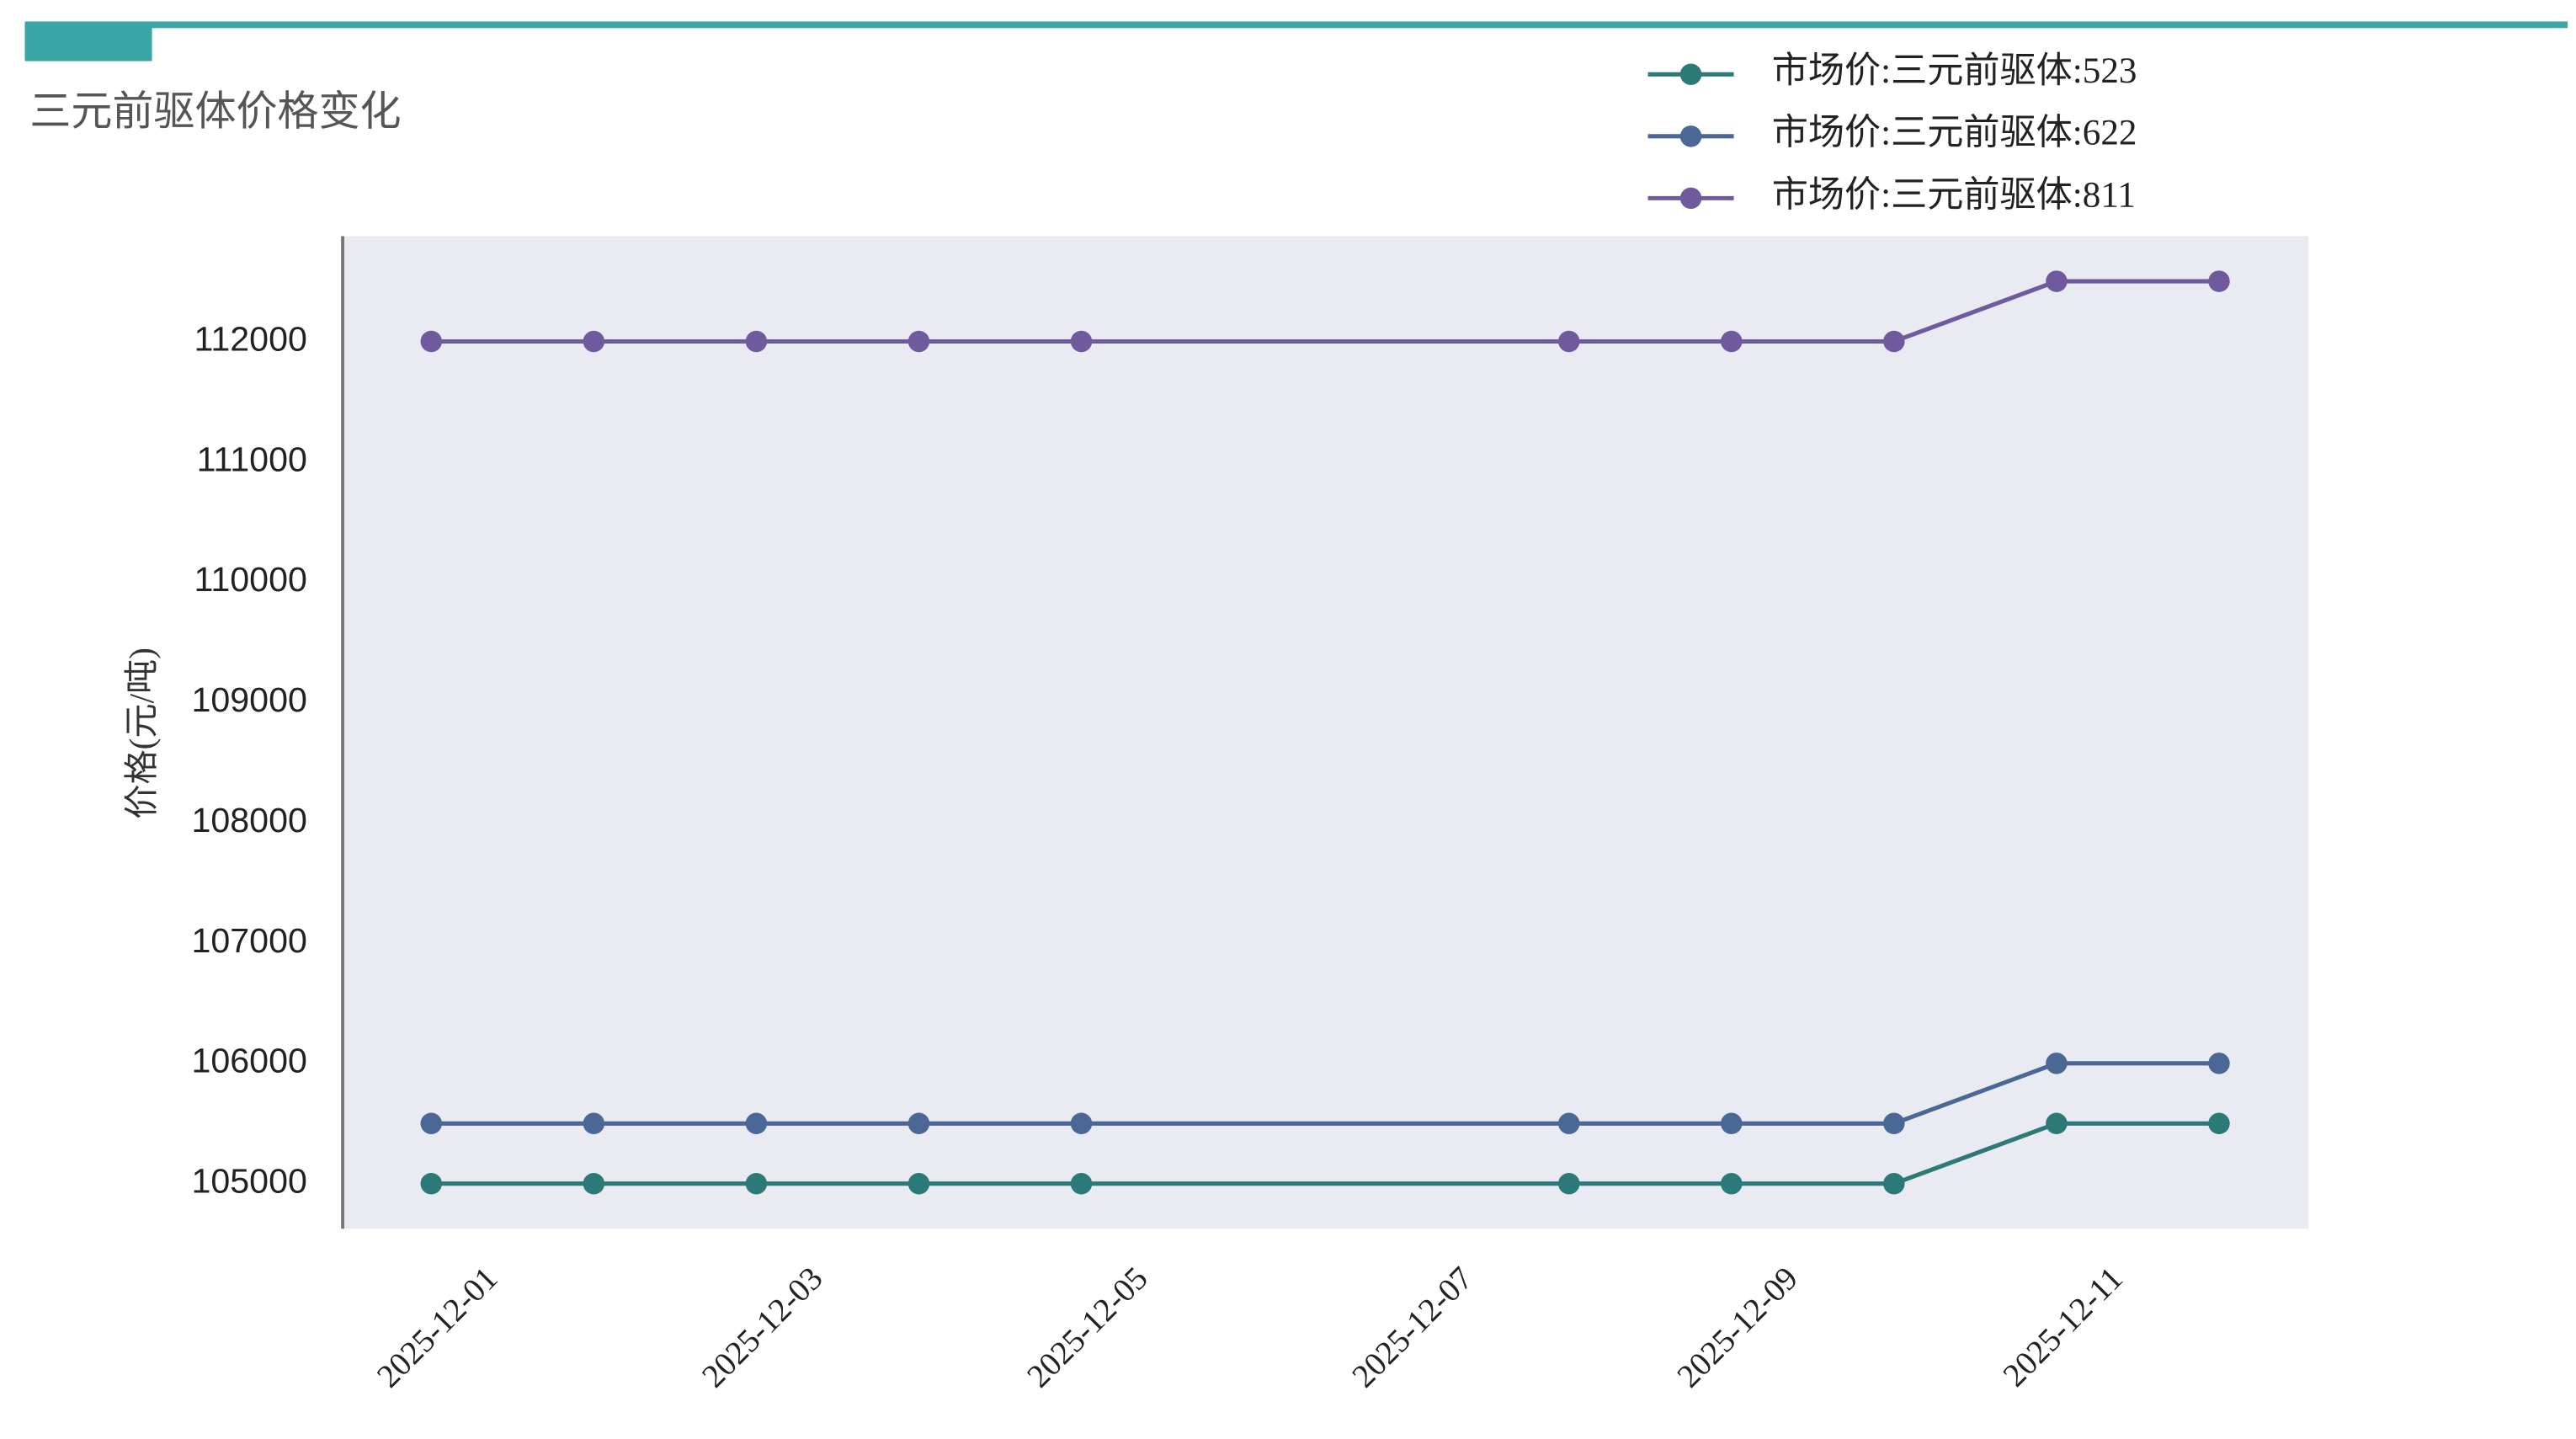  What do you see at coordinates (2063, 1327) in the screenshot?
I see `x-tick-label: 2025-12-11` at bounding box center [2063, 1327].